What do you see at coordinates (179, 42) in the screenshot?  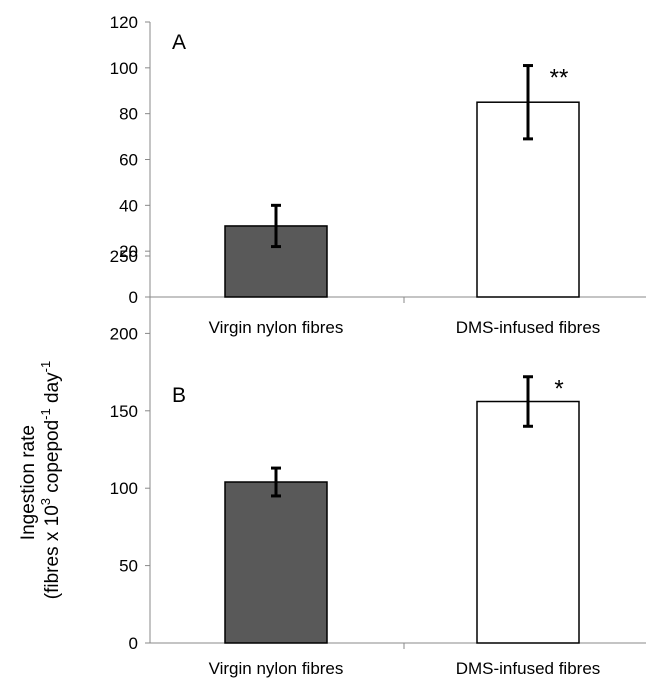 I see `panel-label: A` at bounding box center [179, 42].